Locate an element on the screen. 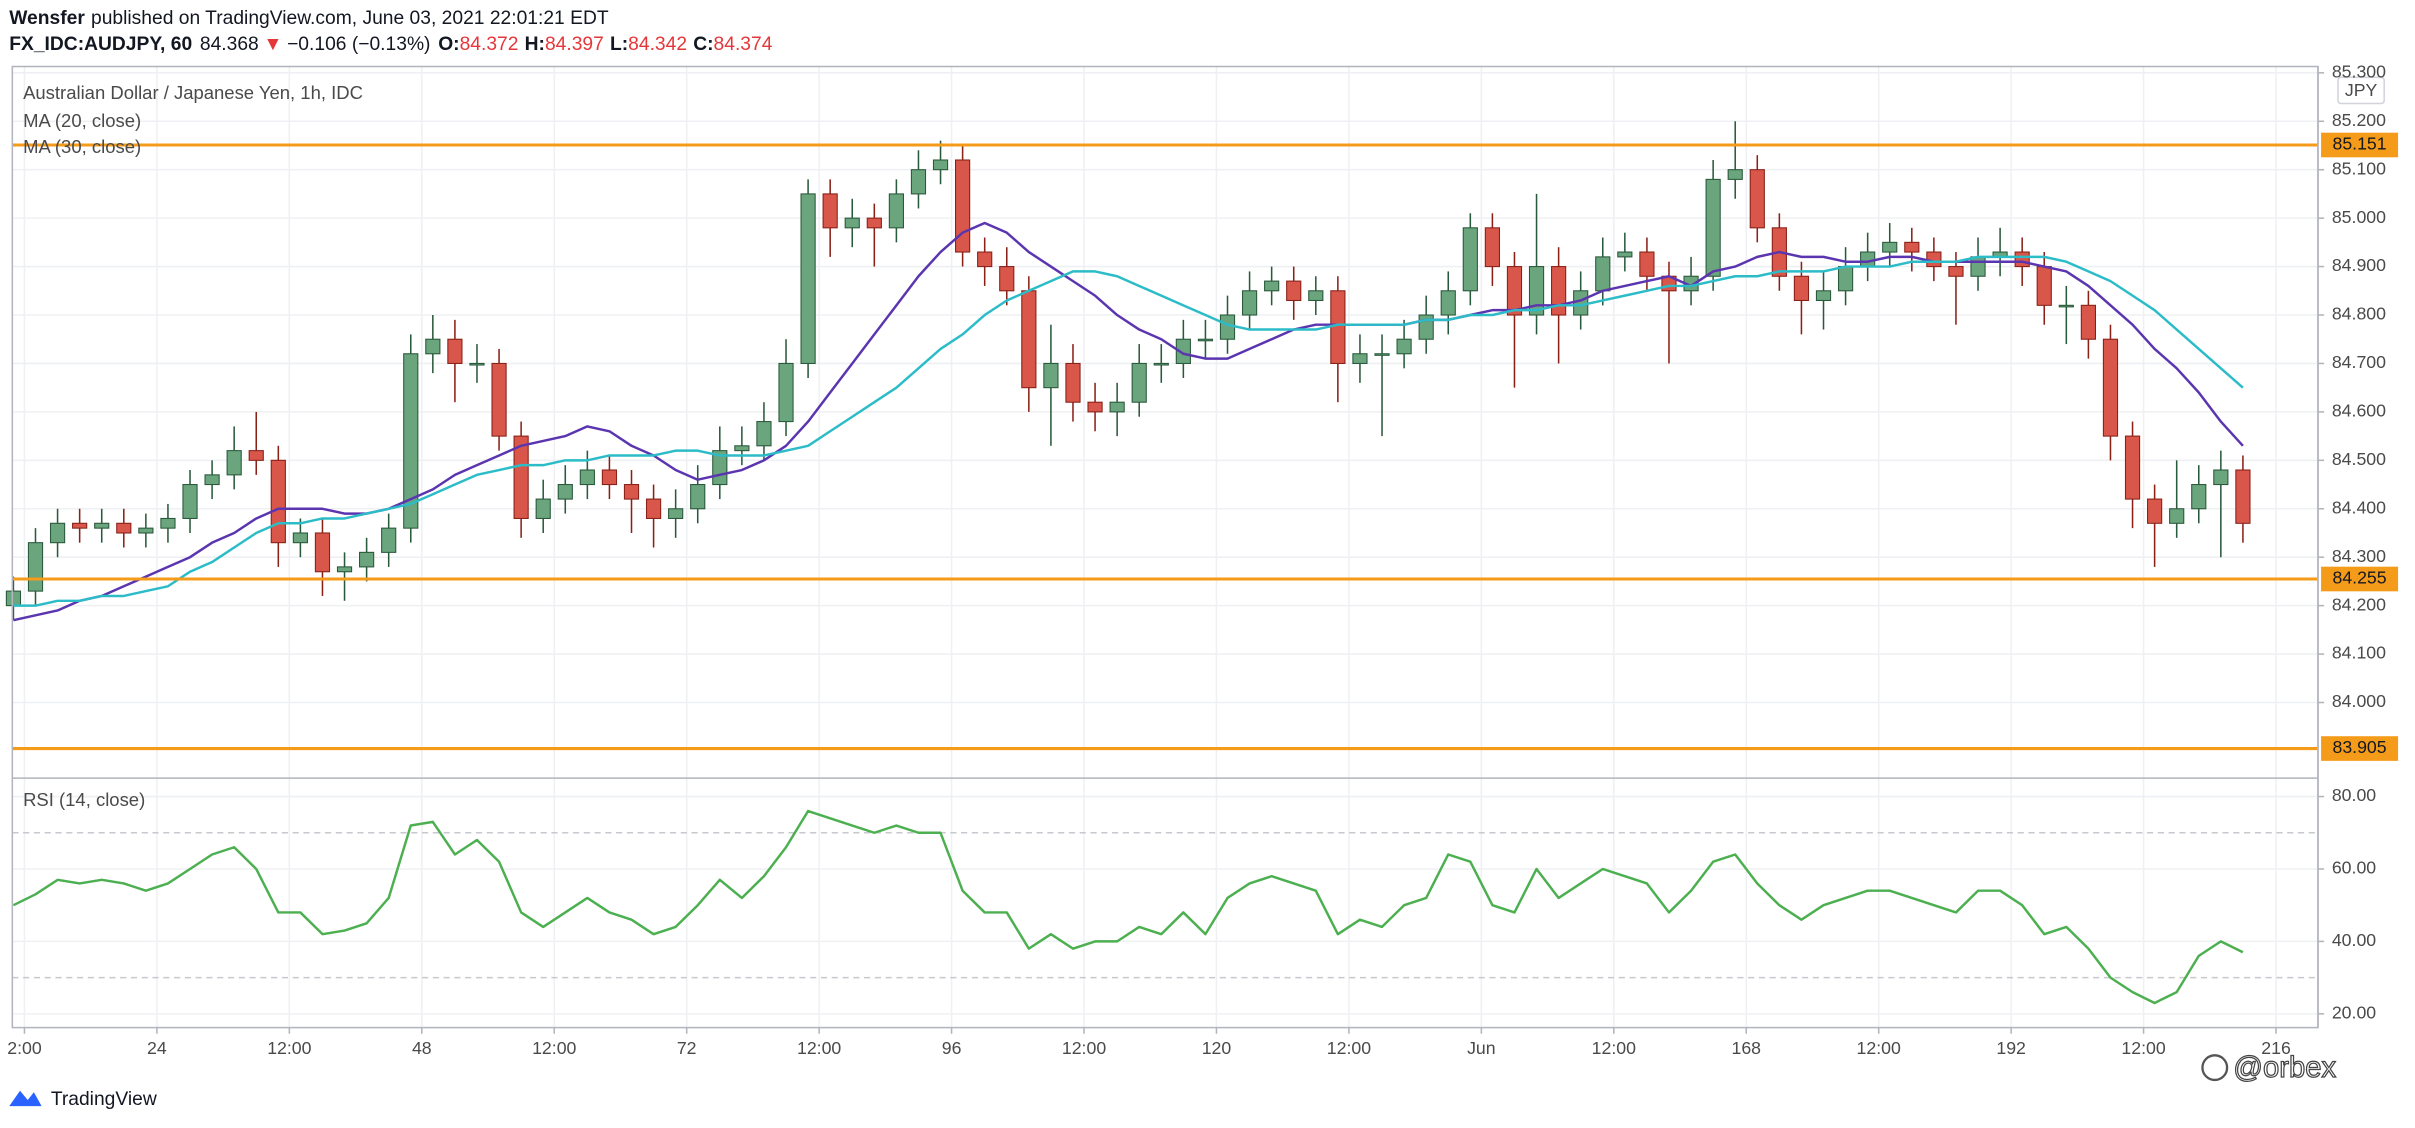  y-tick-label: 84.200 is located at coordinates (2359, 604).